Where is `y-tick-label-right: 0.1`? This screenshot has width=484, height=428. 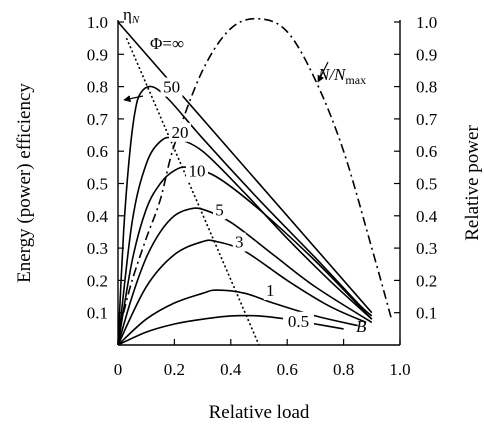
y-tick-label-right: 0.1 is located at coordinates (426, 313).